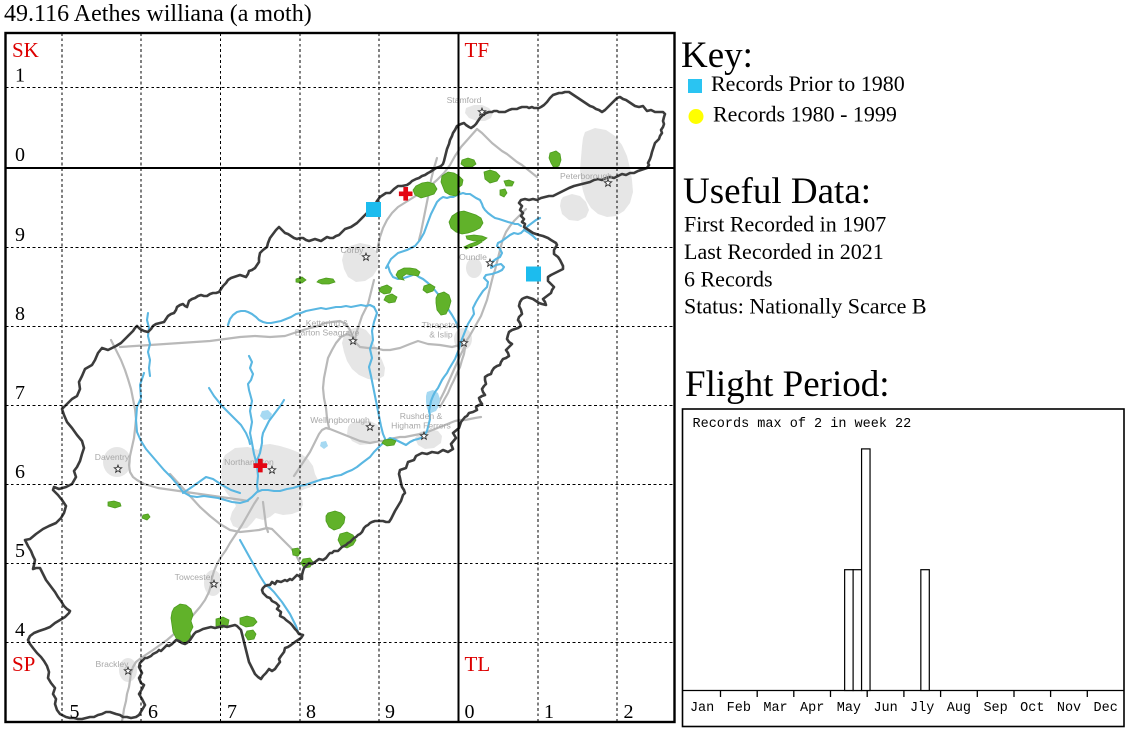  Describe the element at coordinates (23, 664) in the screenshot. I see `svg-text: SP` at that location.